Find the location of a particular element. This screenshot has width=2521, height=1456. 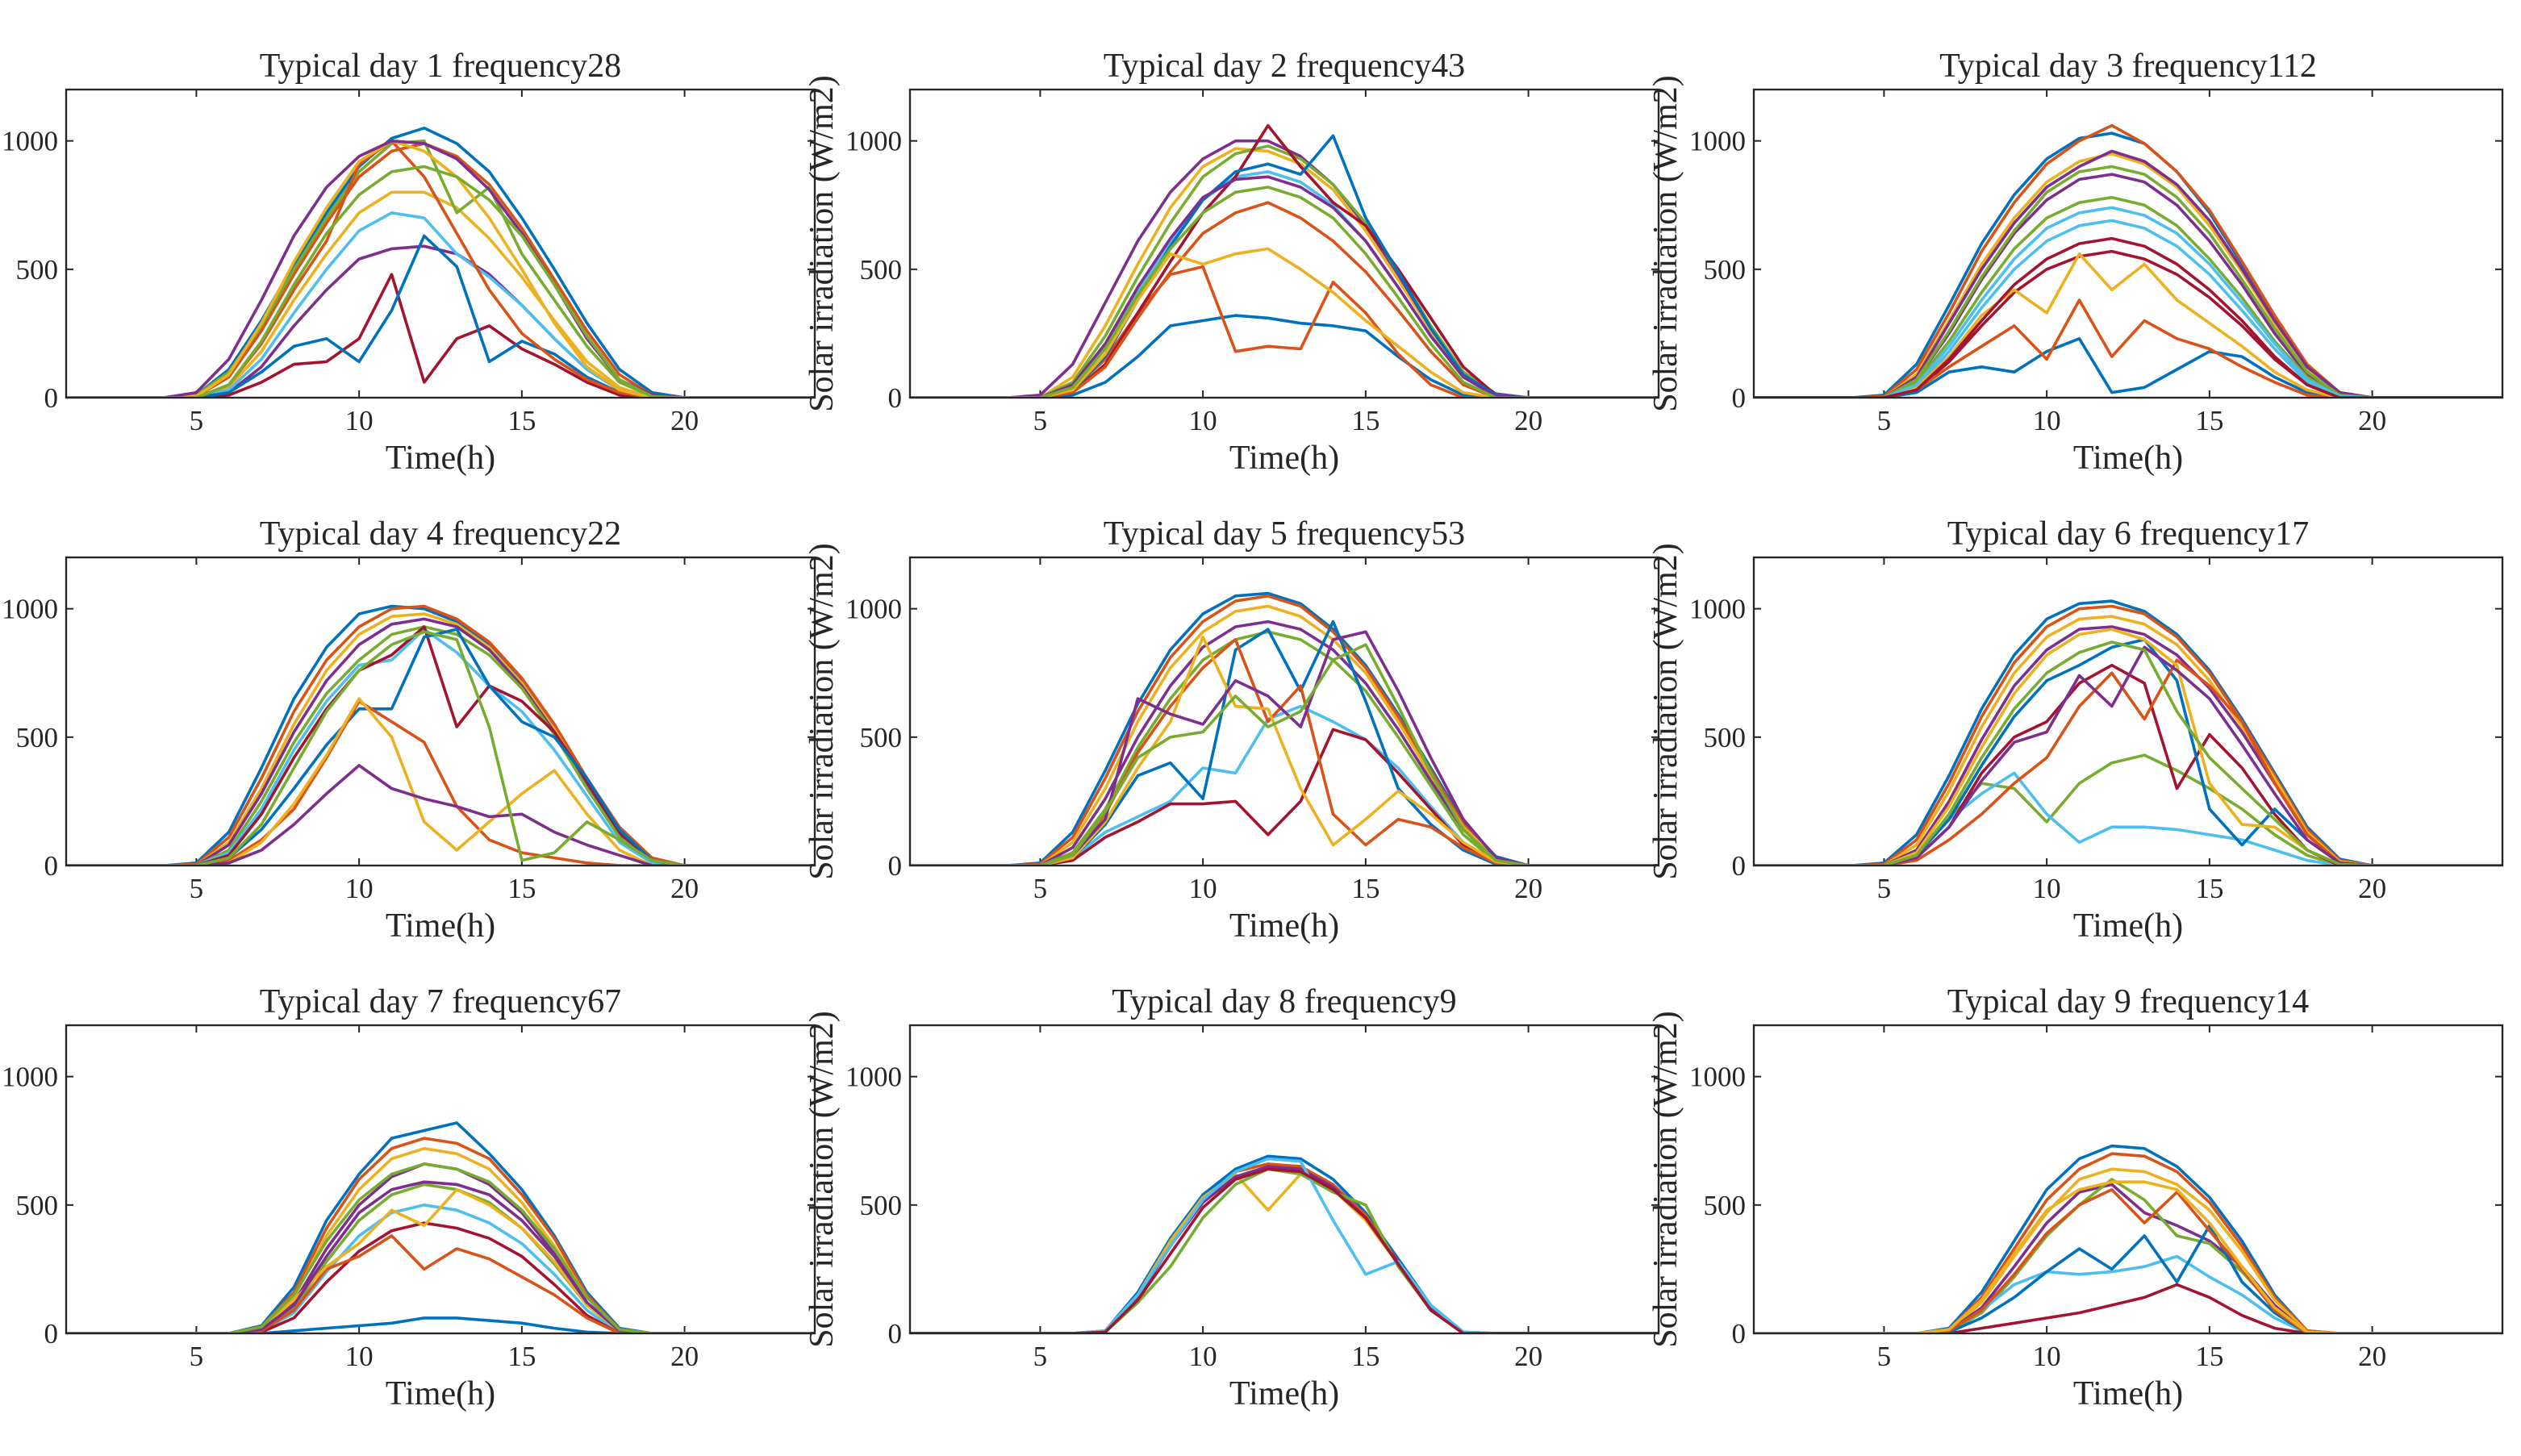

panel-title: Typical day 6 frequency17 is located at coordinates (2128, 534).